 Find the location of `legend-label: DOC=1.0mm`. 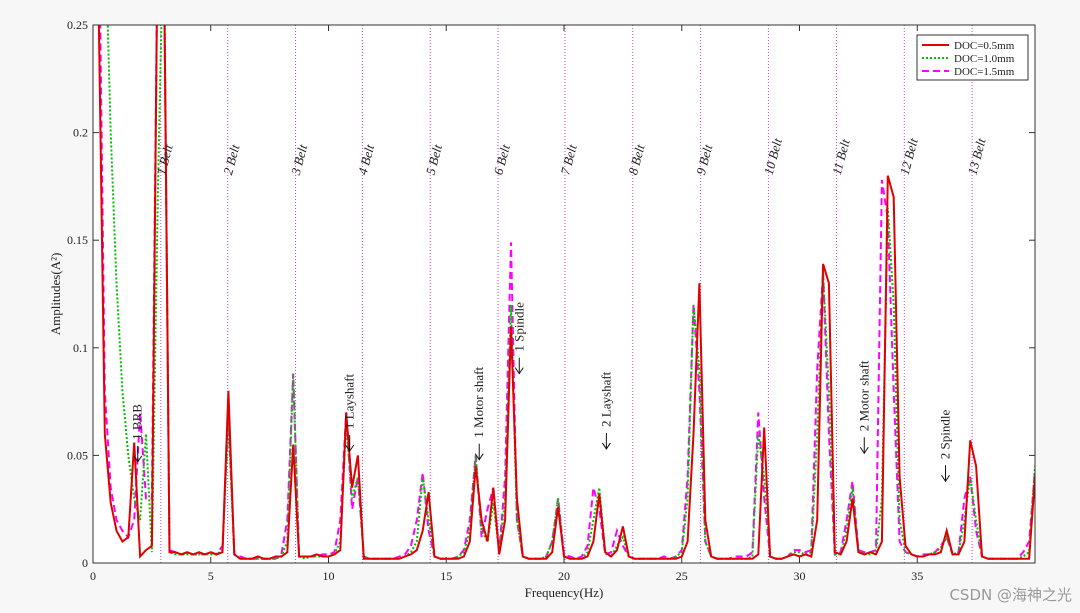

legend-label: DOC=1.0mm is located at coordinates (984, 59).